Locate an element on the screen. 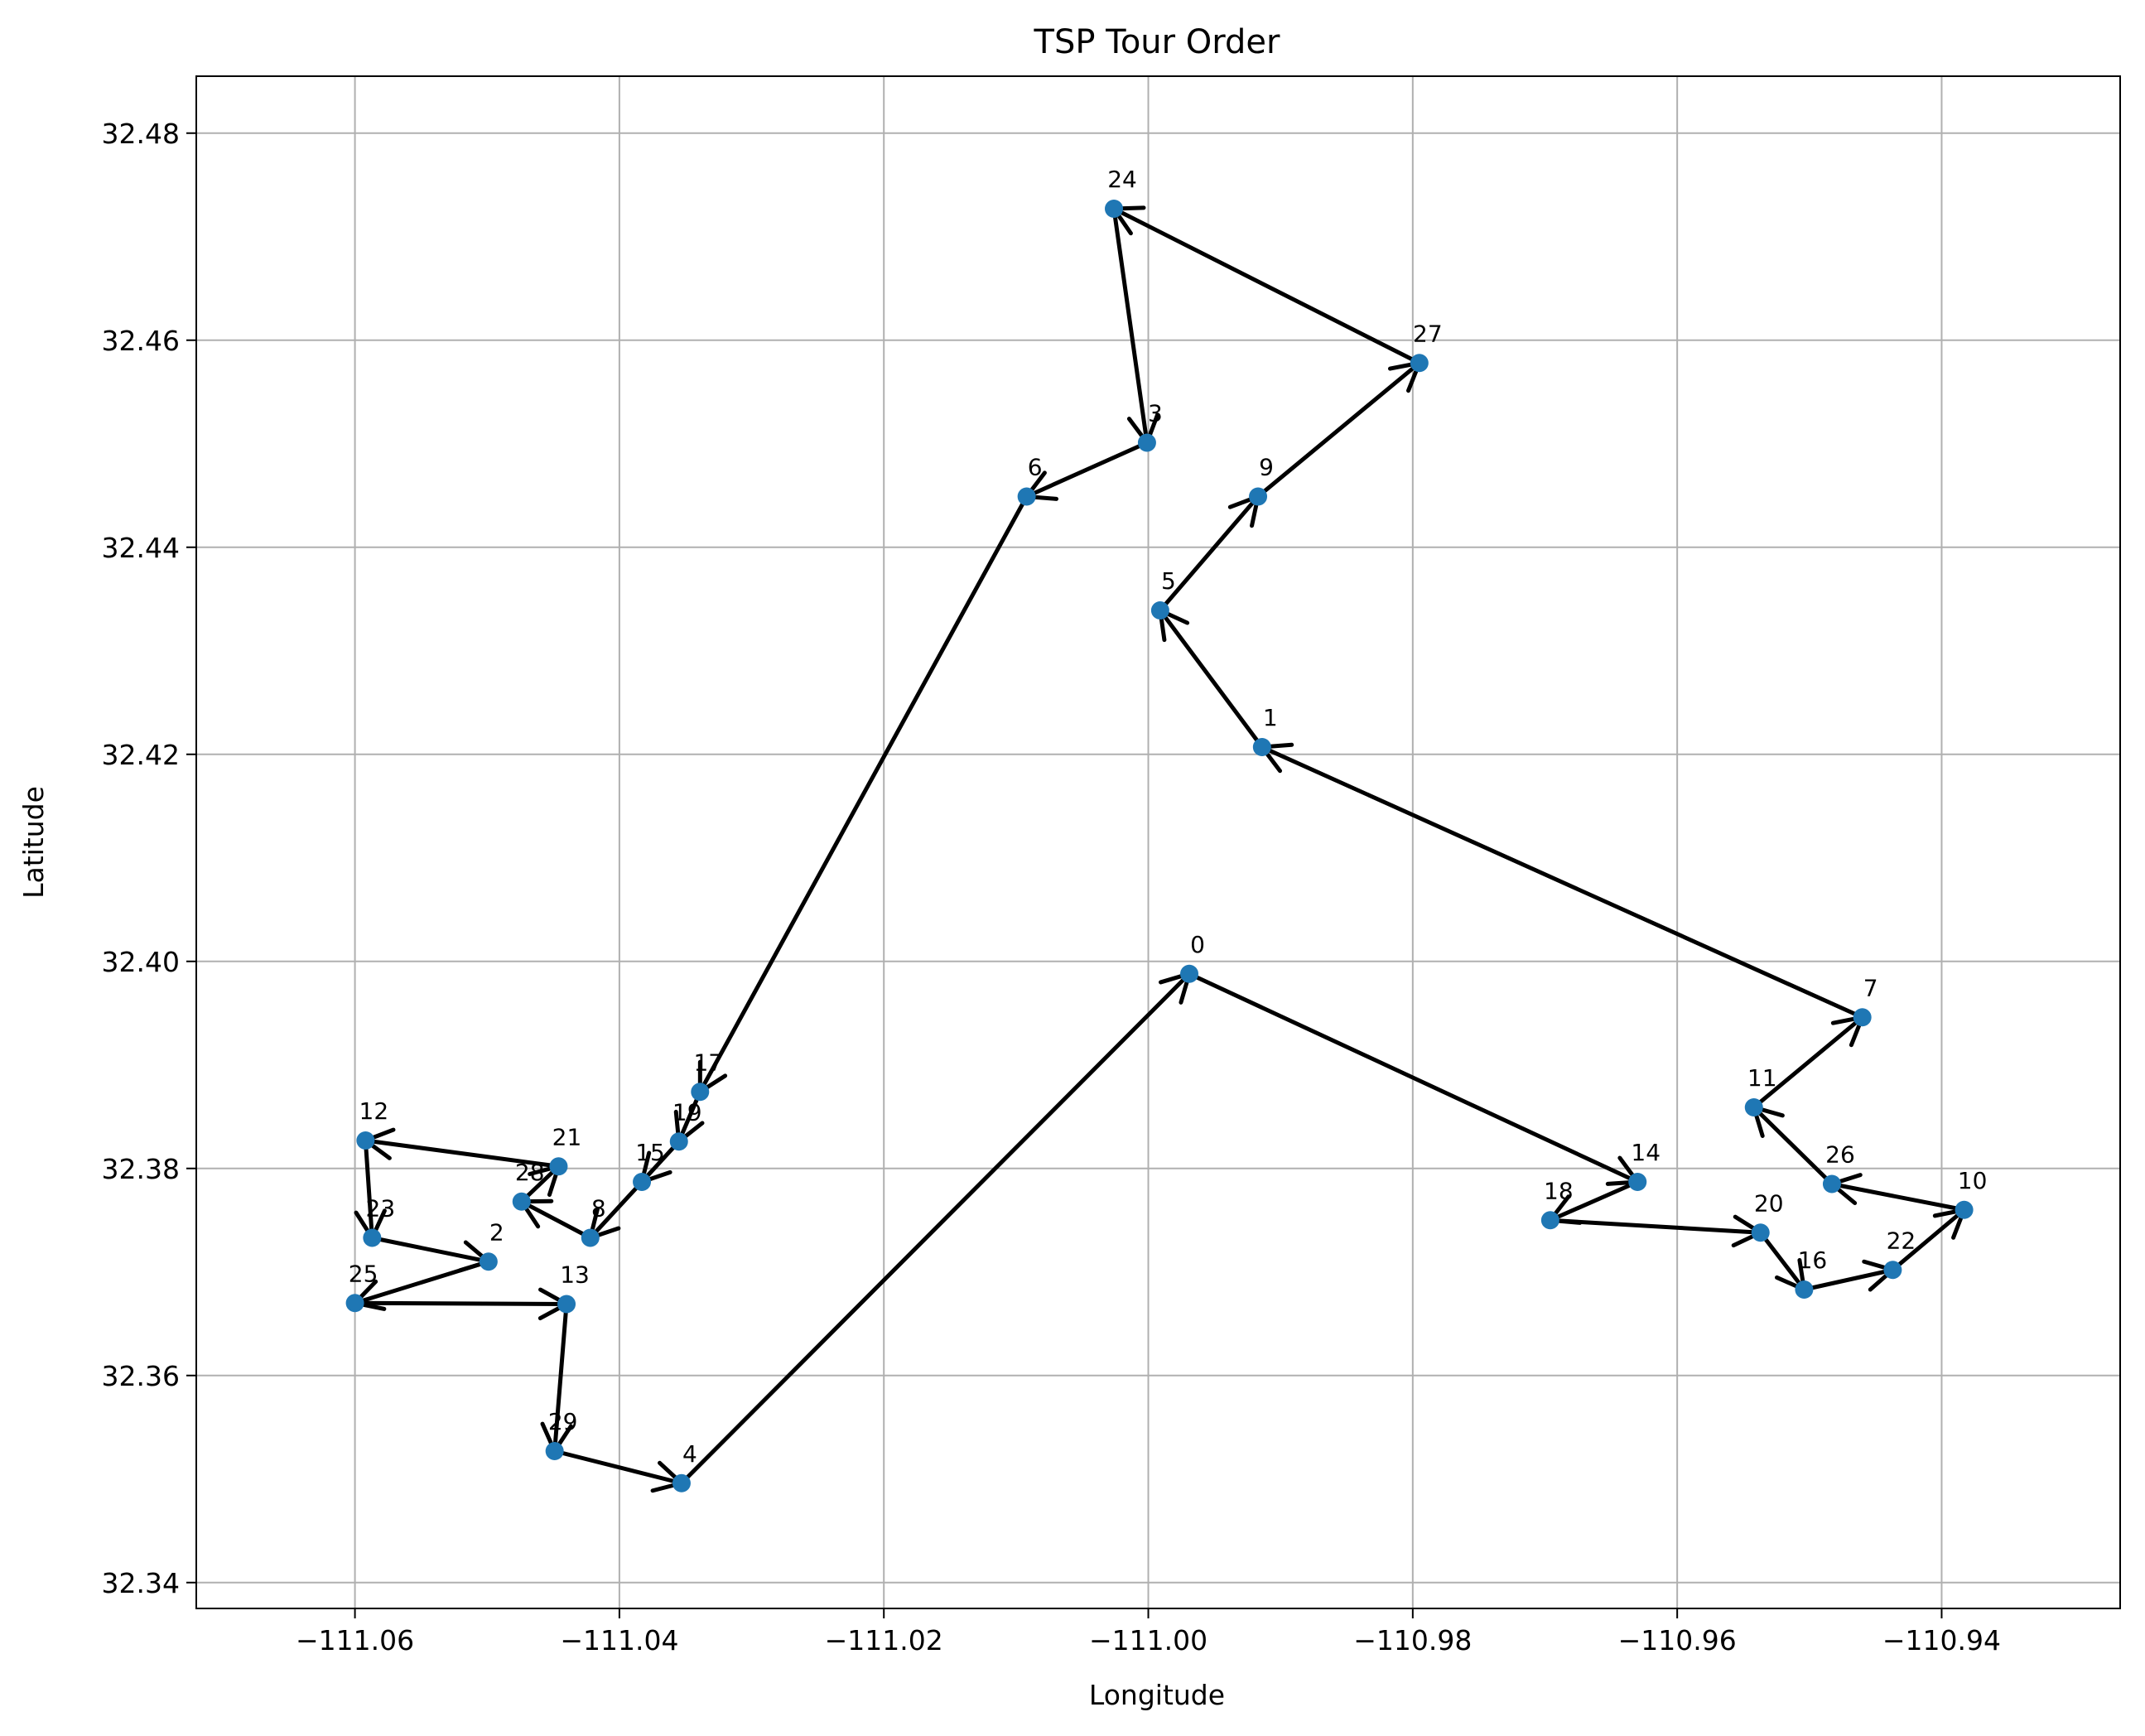 The height and width of the screenshot is (1736, 2145). y-tick-label: 32.42 is located at coordinates (141, 755).